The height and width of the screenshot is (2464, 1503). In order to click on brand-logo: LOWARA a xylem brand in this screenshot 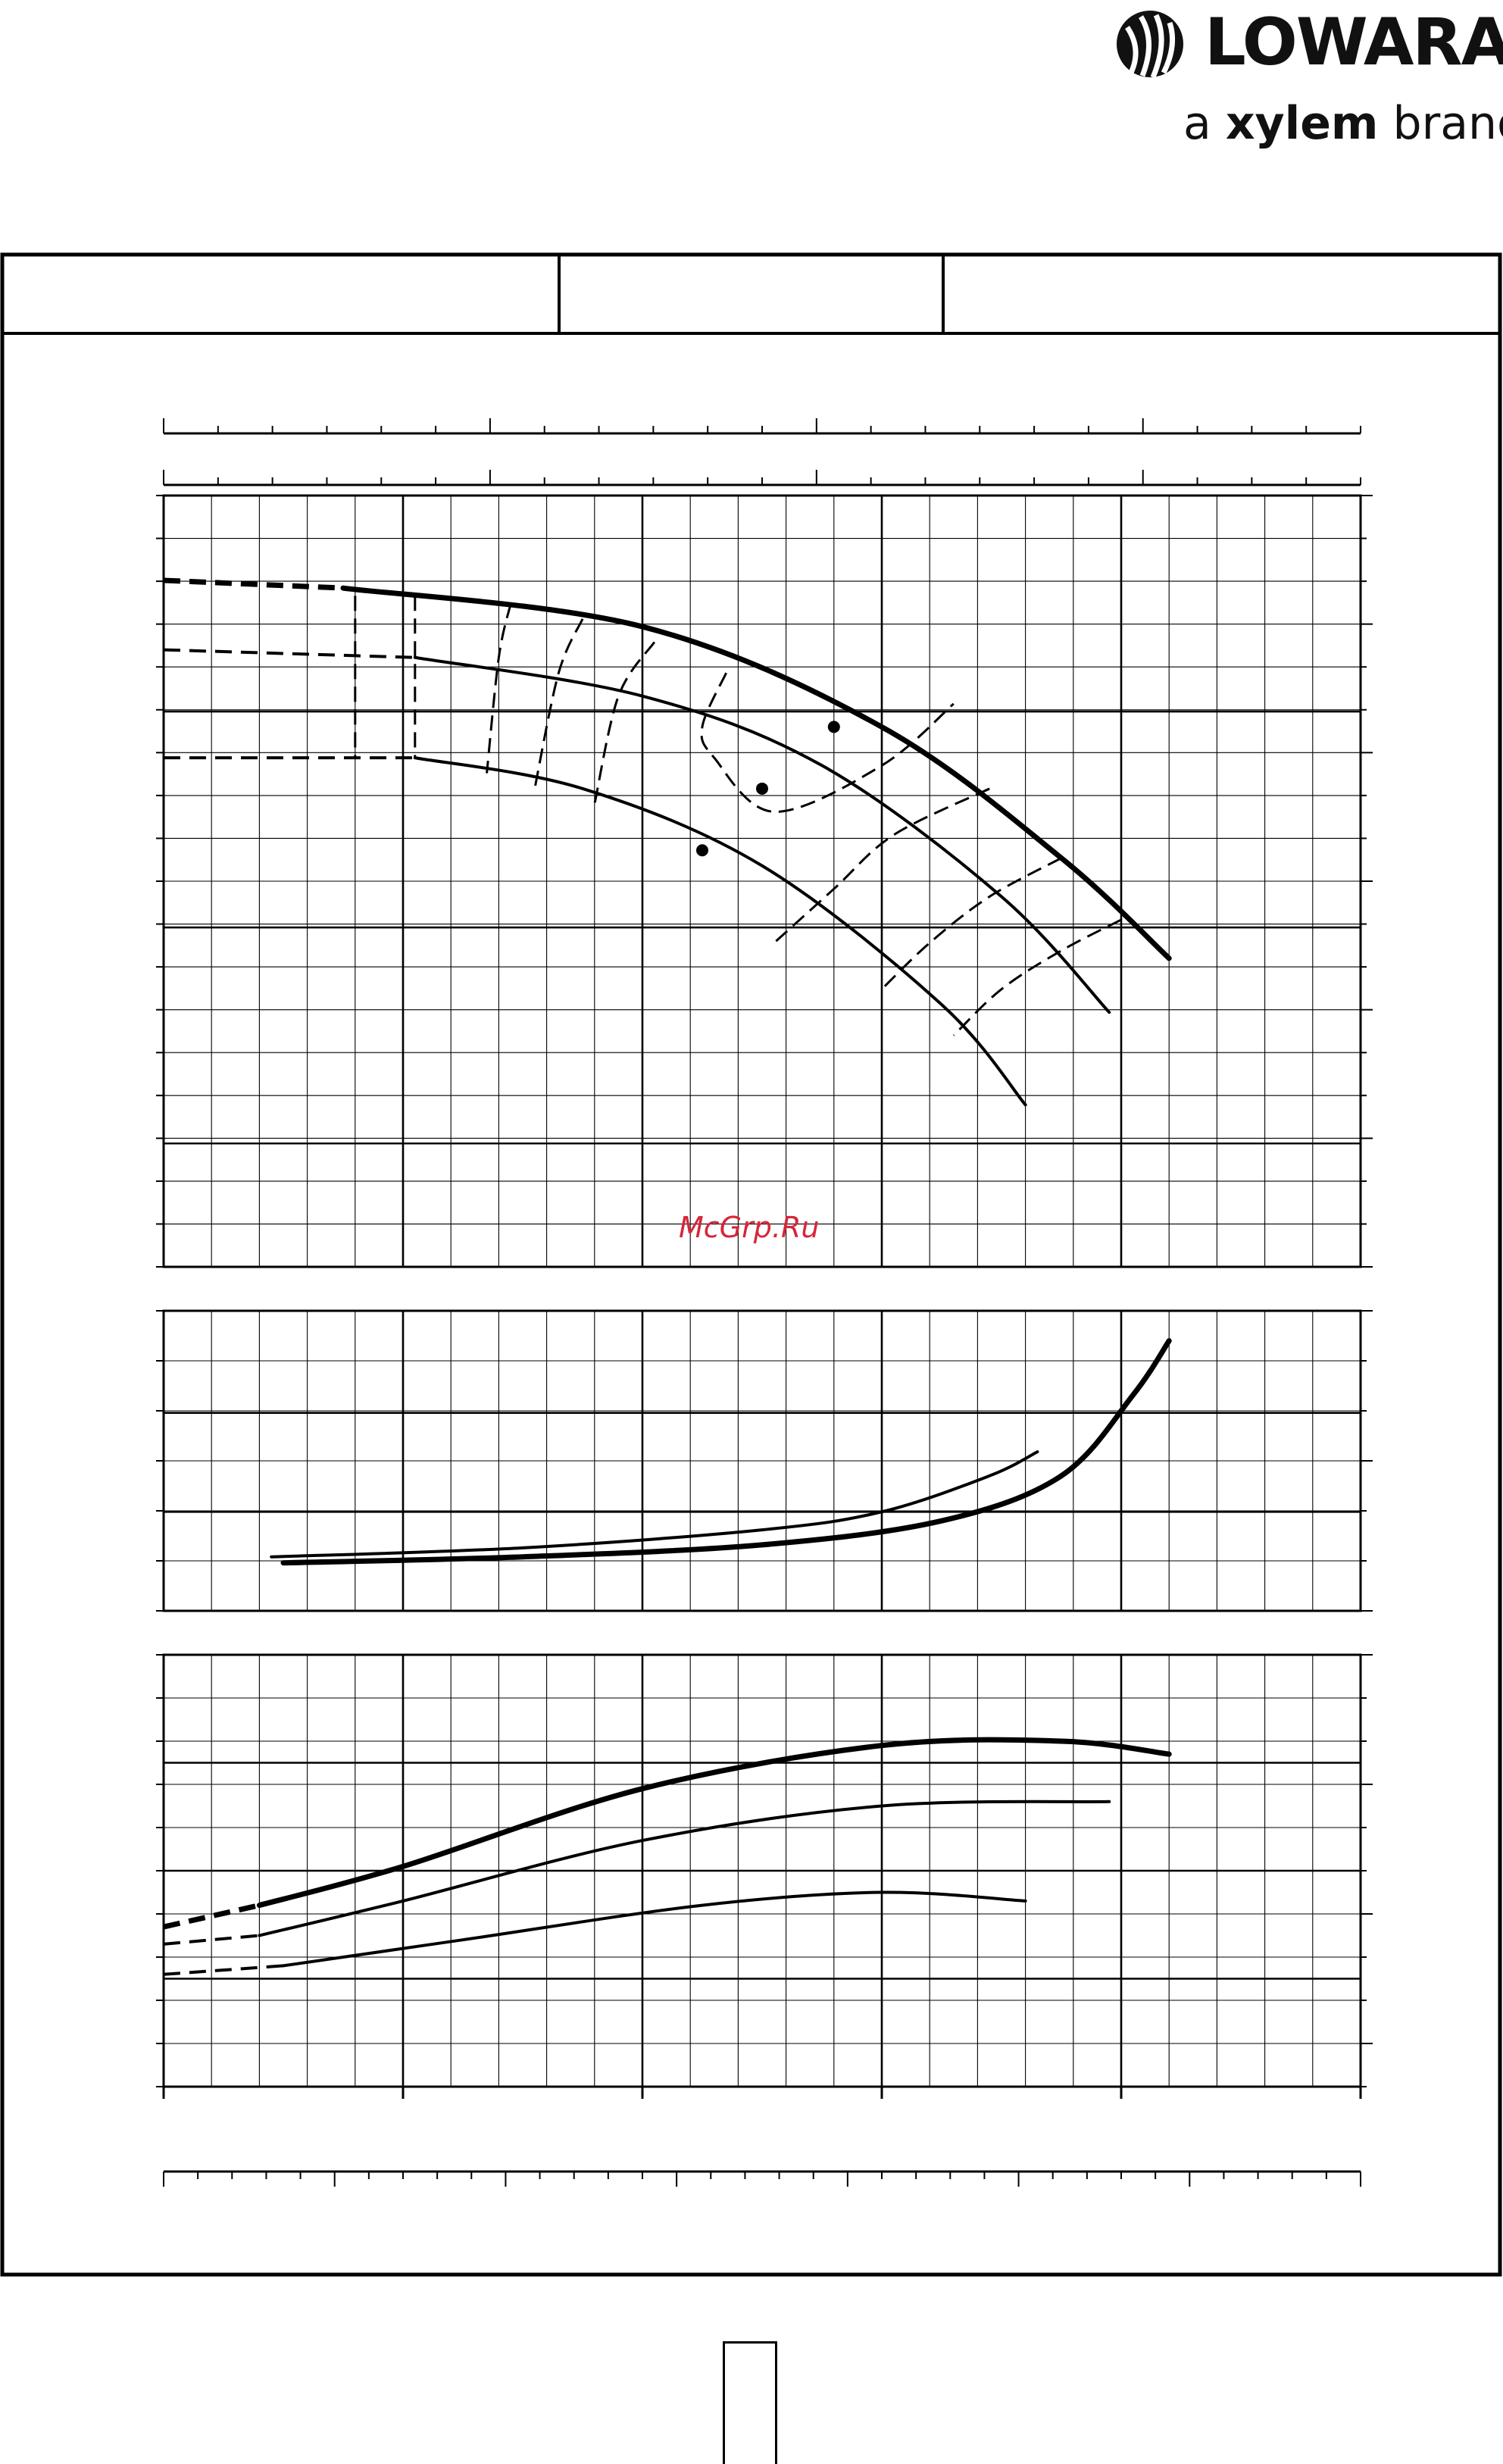, I will do `click(1304, 76)`.